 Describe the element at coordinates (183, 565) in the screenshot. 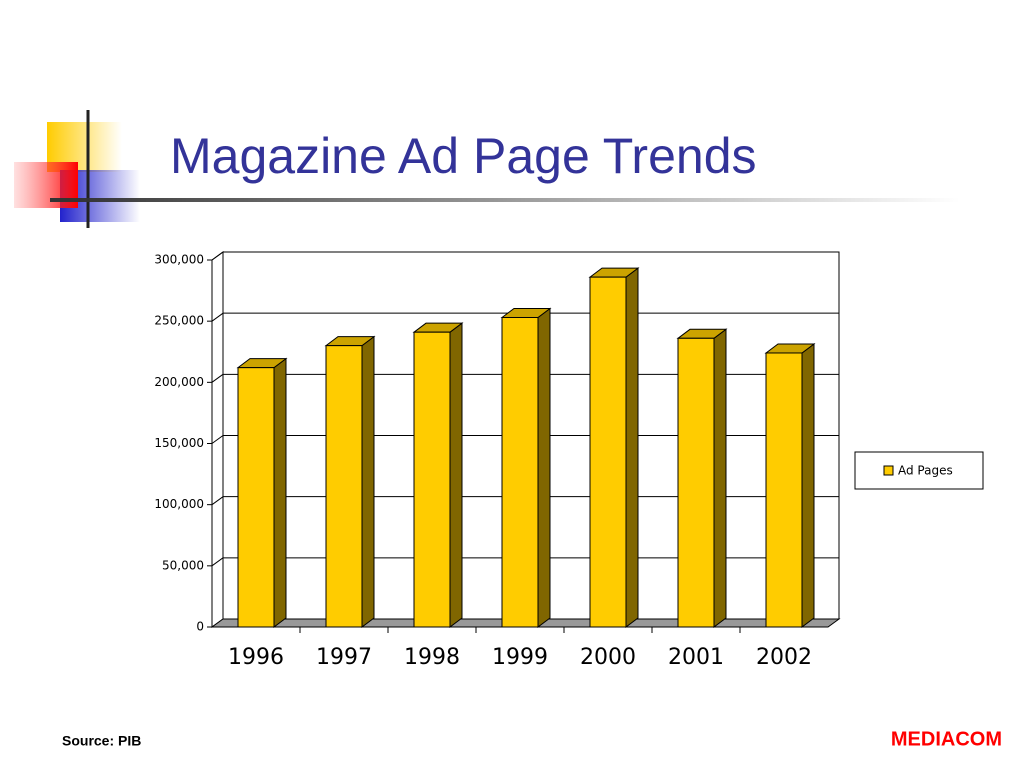

I see `y-tick-label: 50,000` at that location.